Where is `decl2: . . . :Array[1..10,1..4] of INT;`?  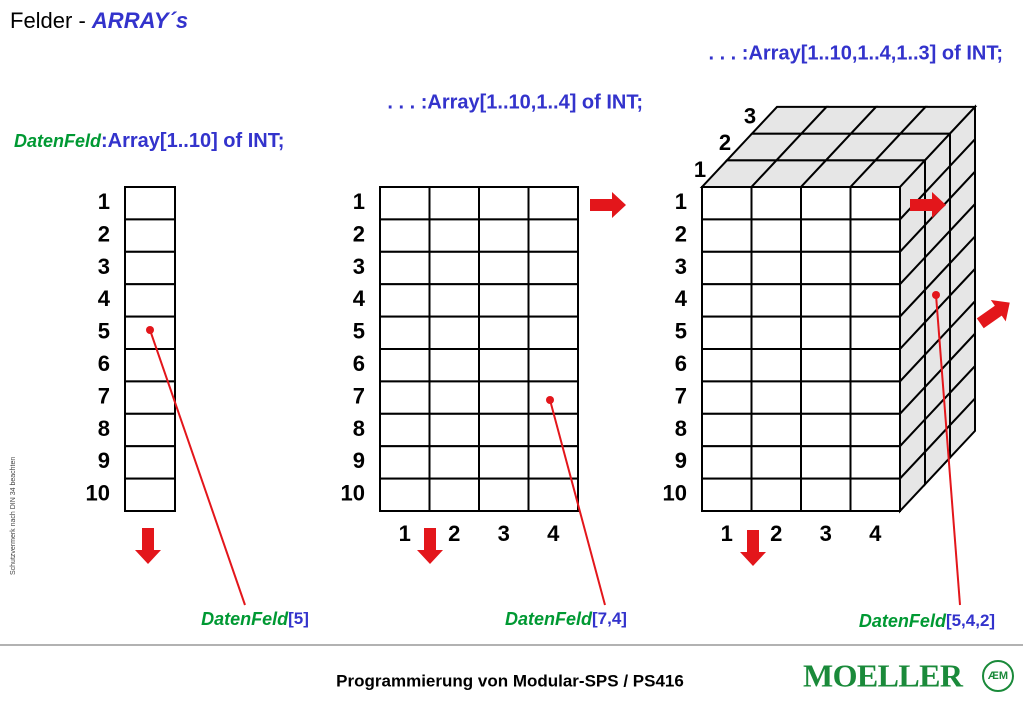 decl2: . . . :Array[1..10,1..4] of INT; is located at coordinates (515, 102).